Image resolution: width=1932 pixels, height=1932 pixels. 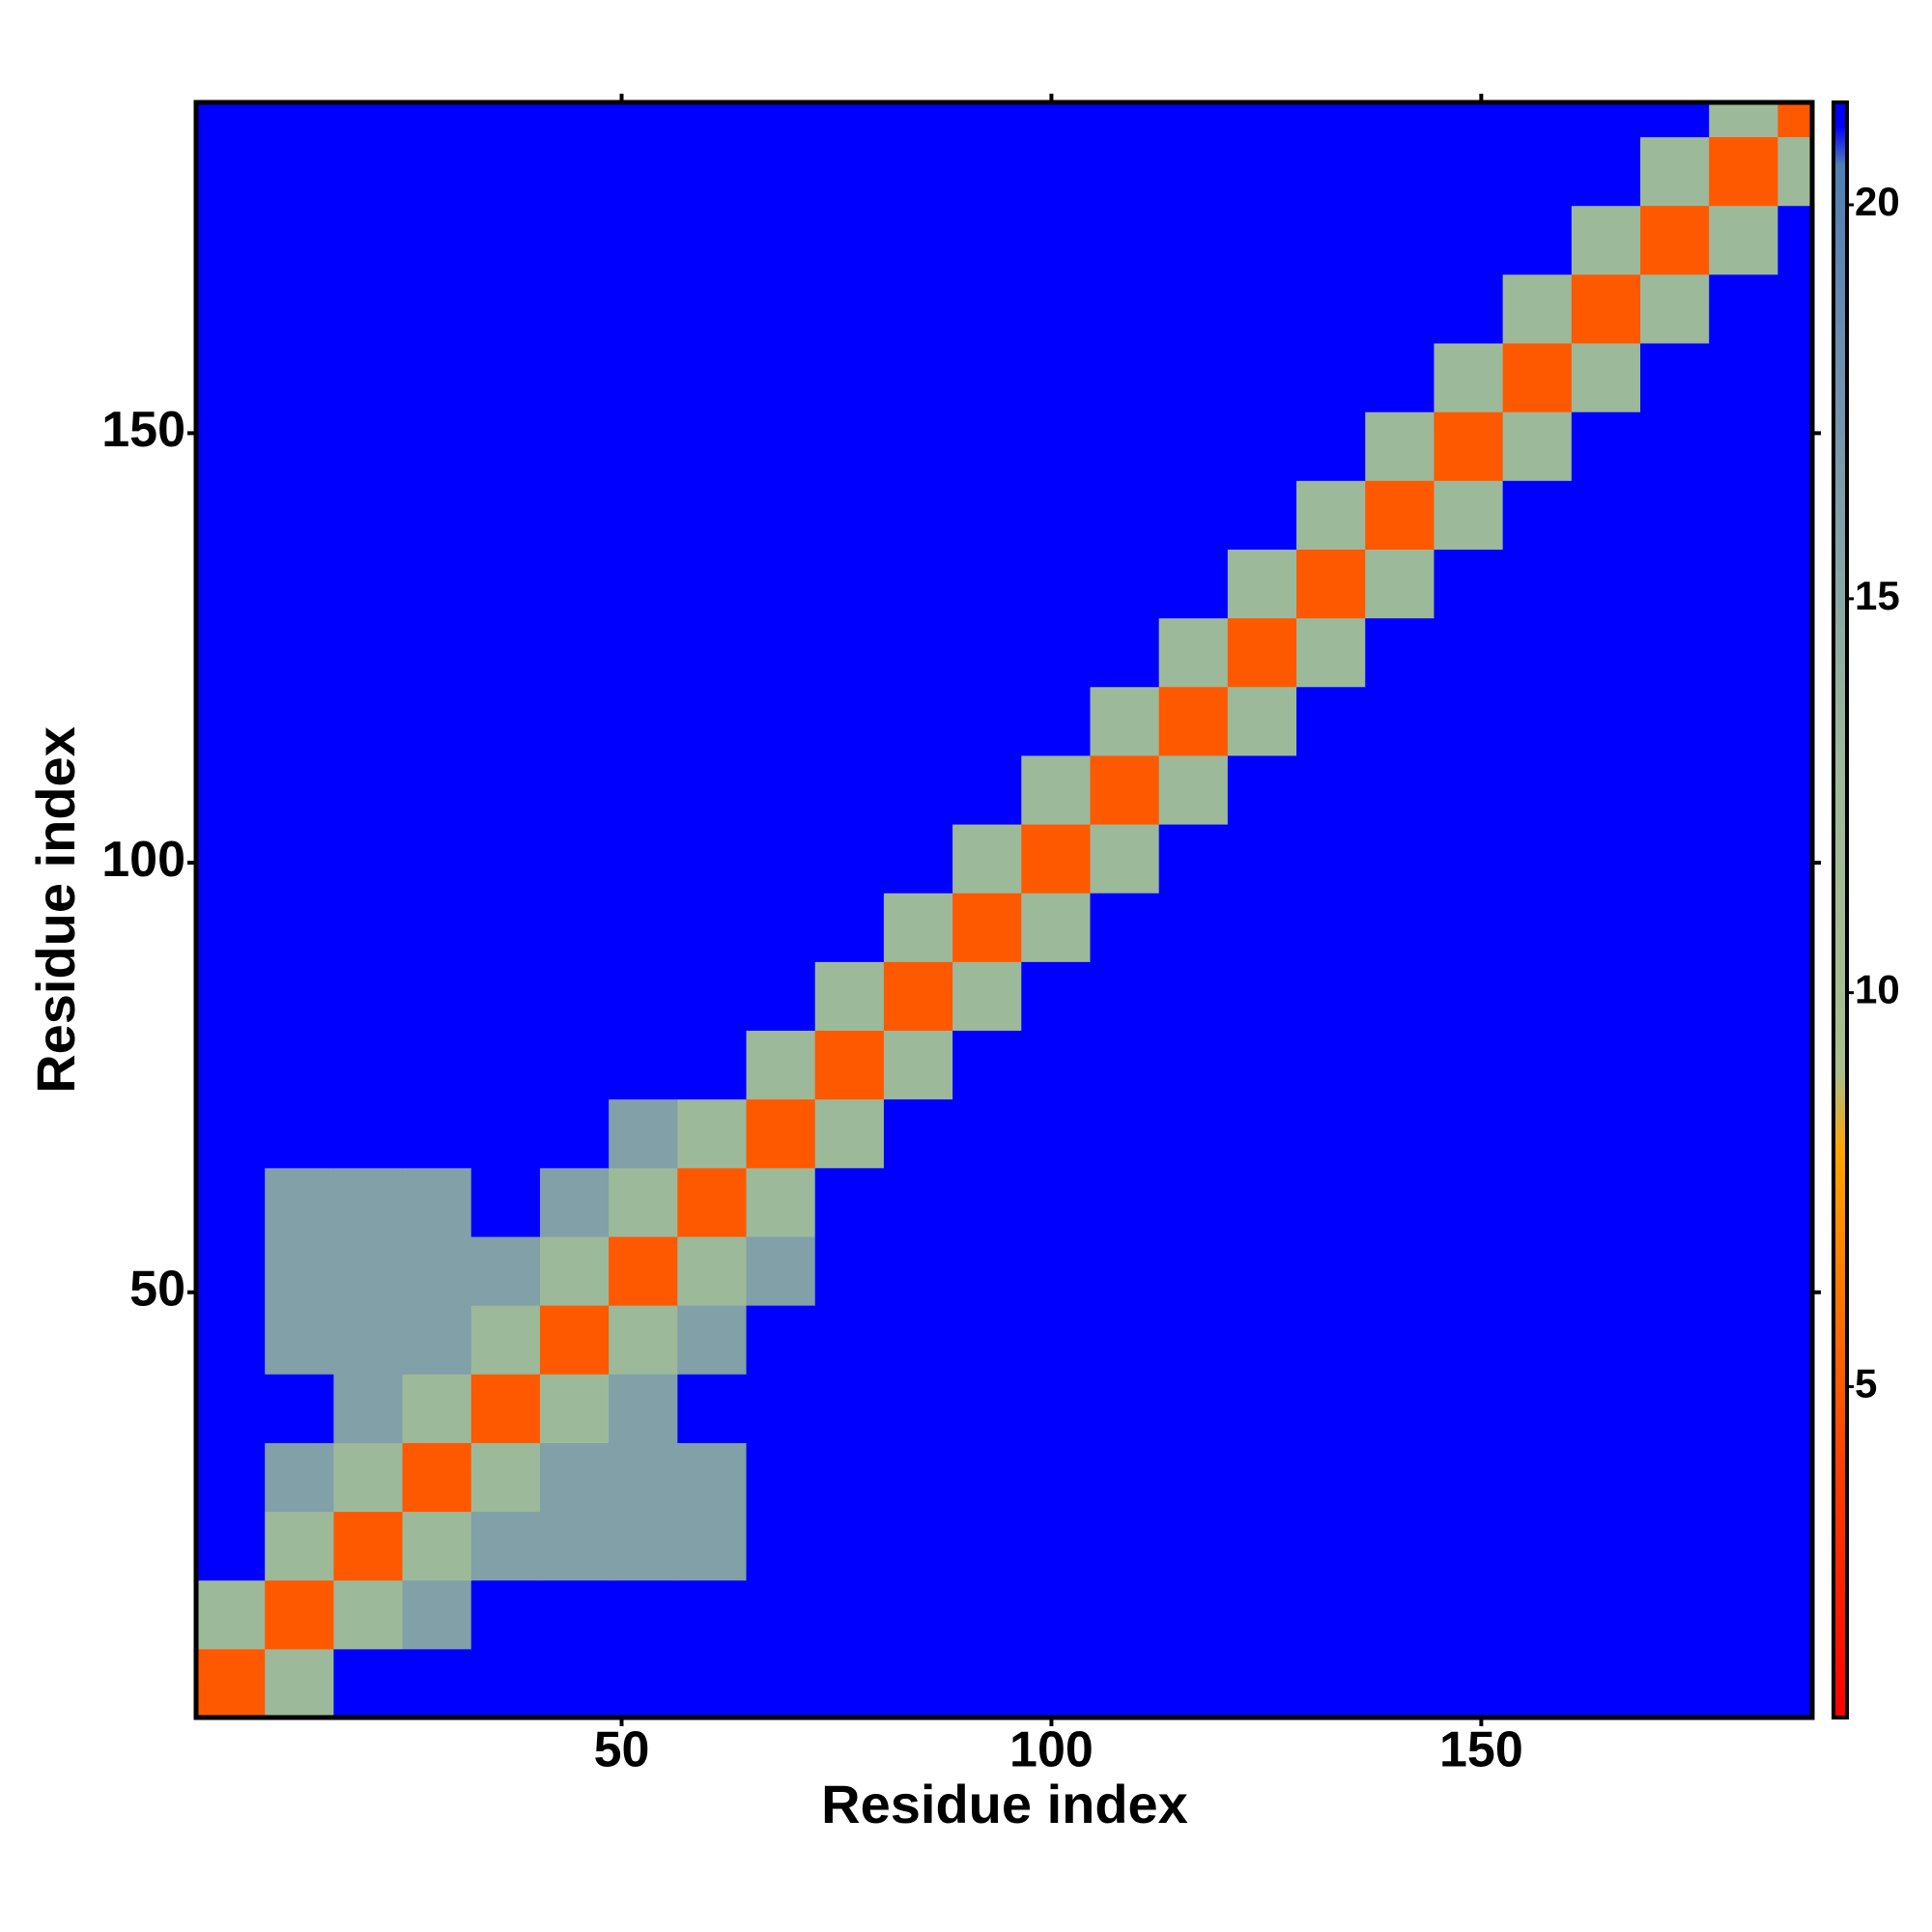 I want to click on y-axis-title: Residue index, so click(x=55, y=910).